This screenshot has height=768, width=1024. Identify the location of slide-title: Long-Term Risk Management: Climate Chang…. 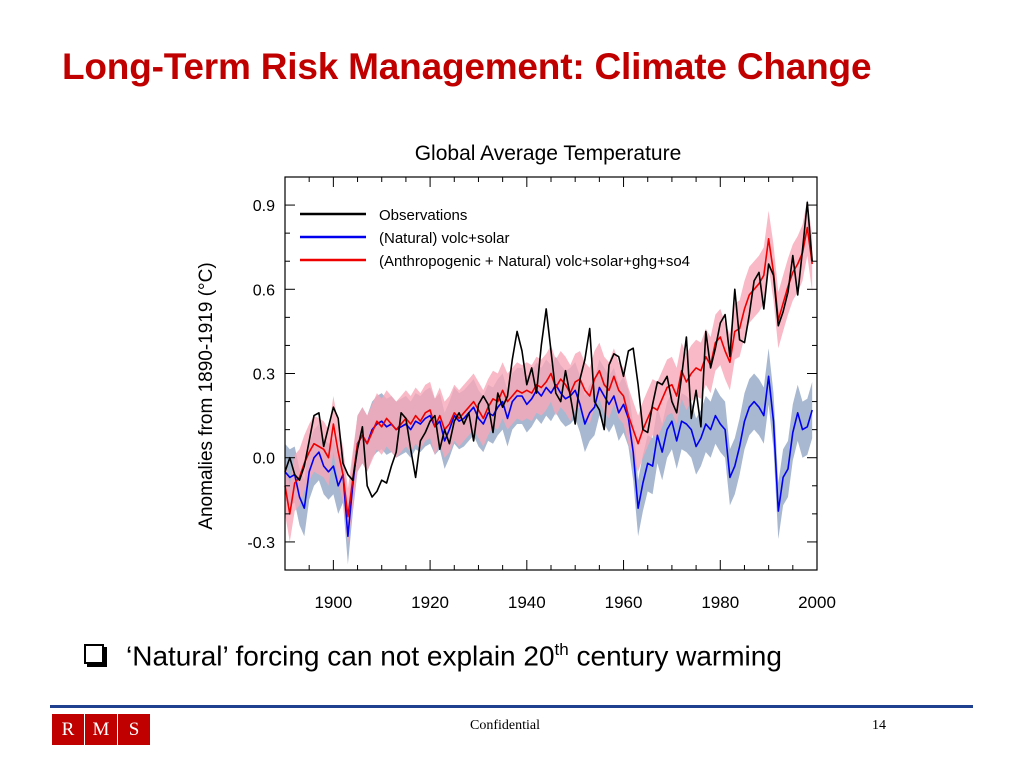
(467, 66).